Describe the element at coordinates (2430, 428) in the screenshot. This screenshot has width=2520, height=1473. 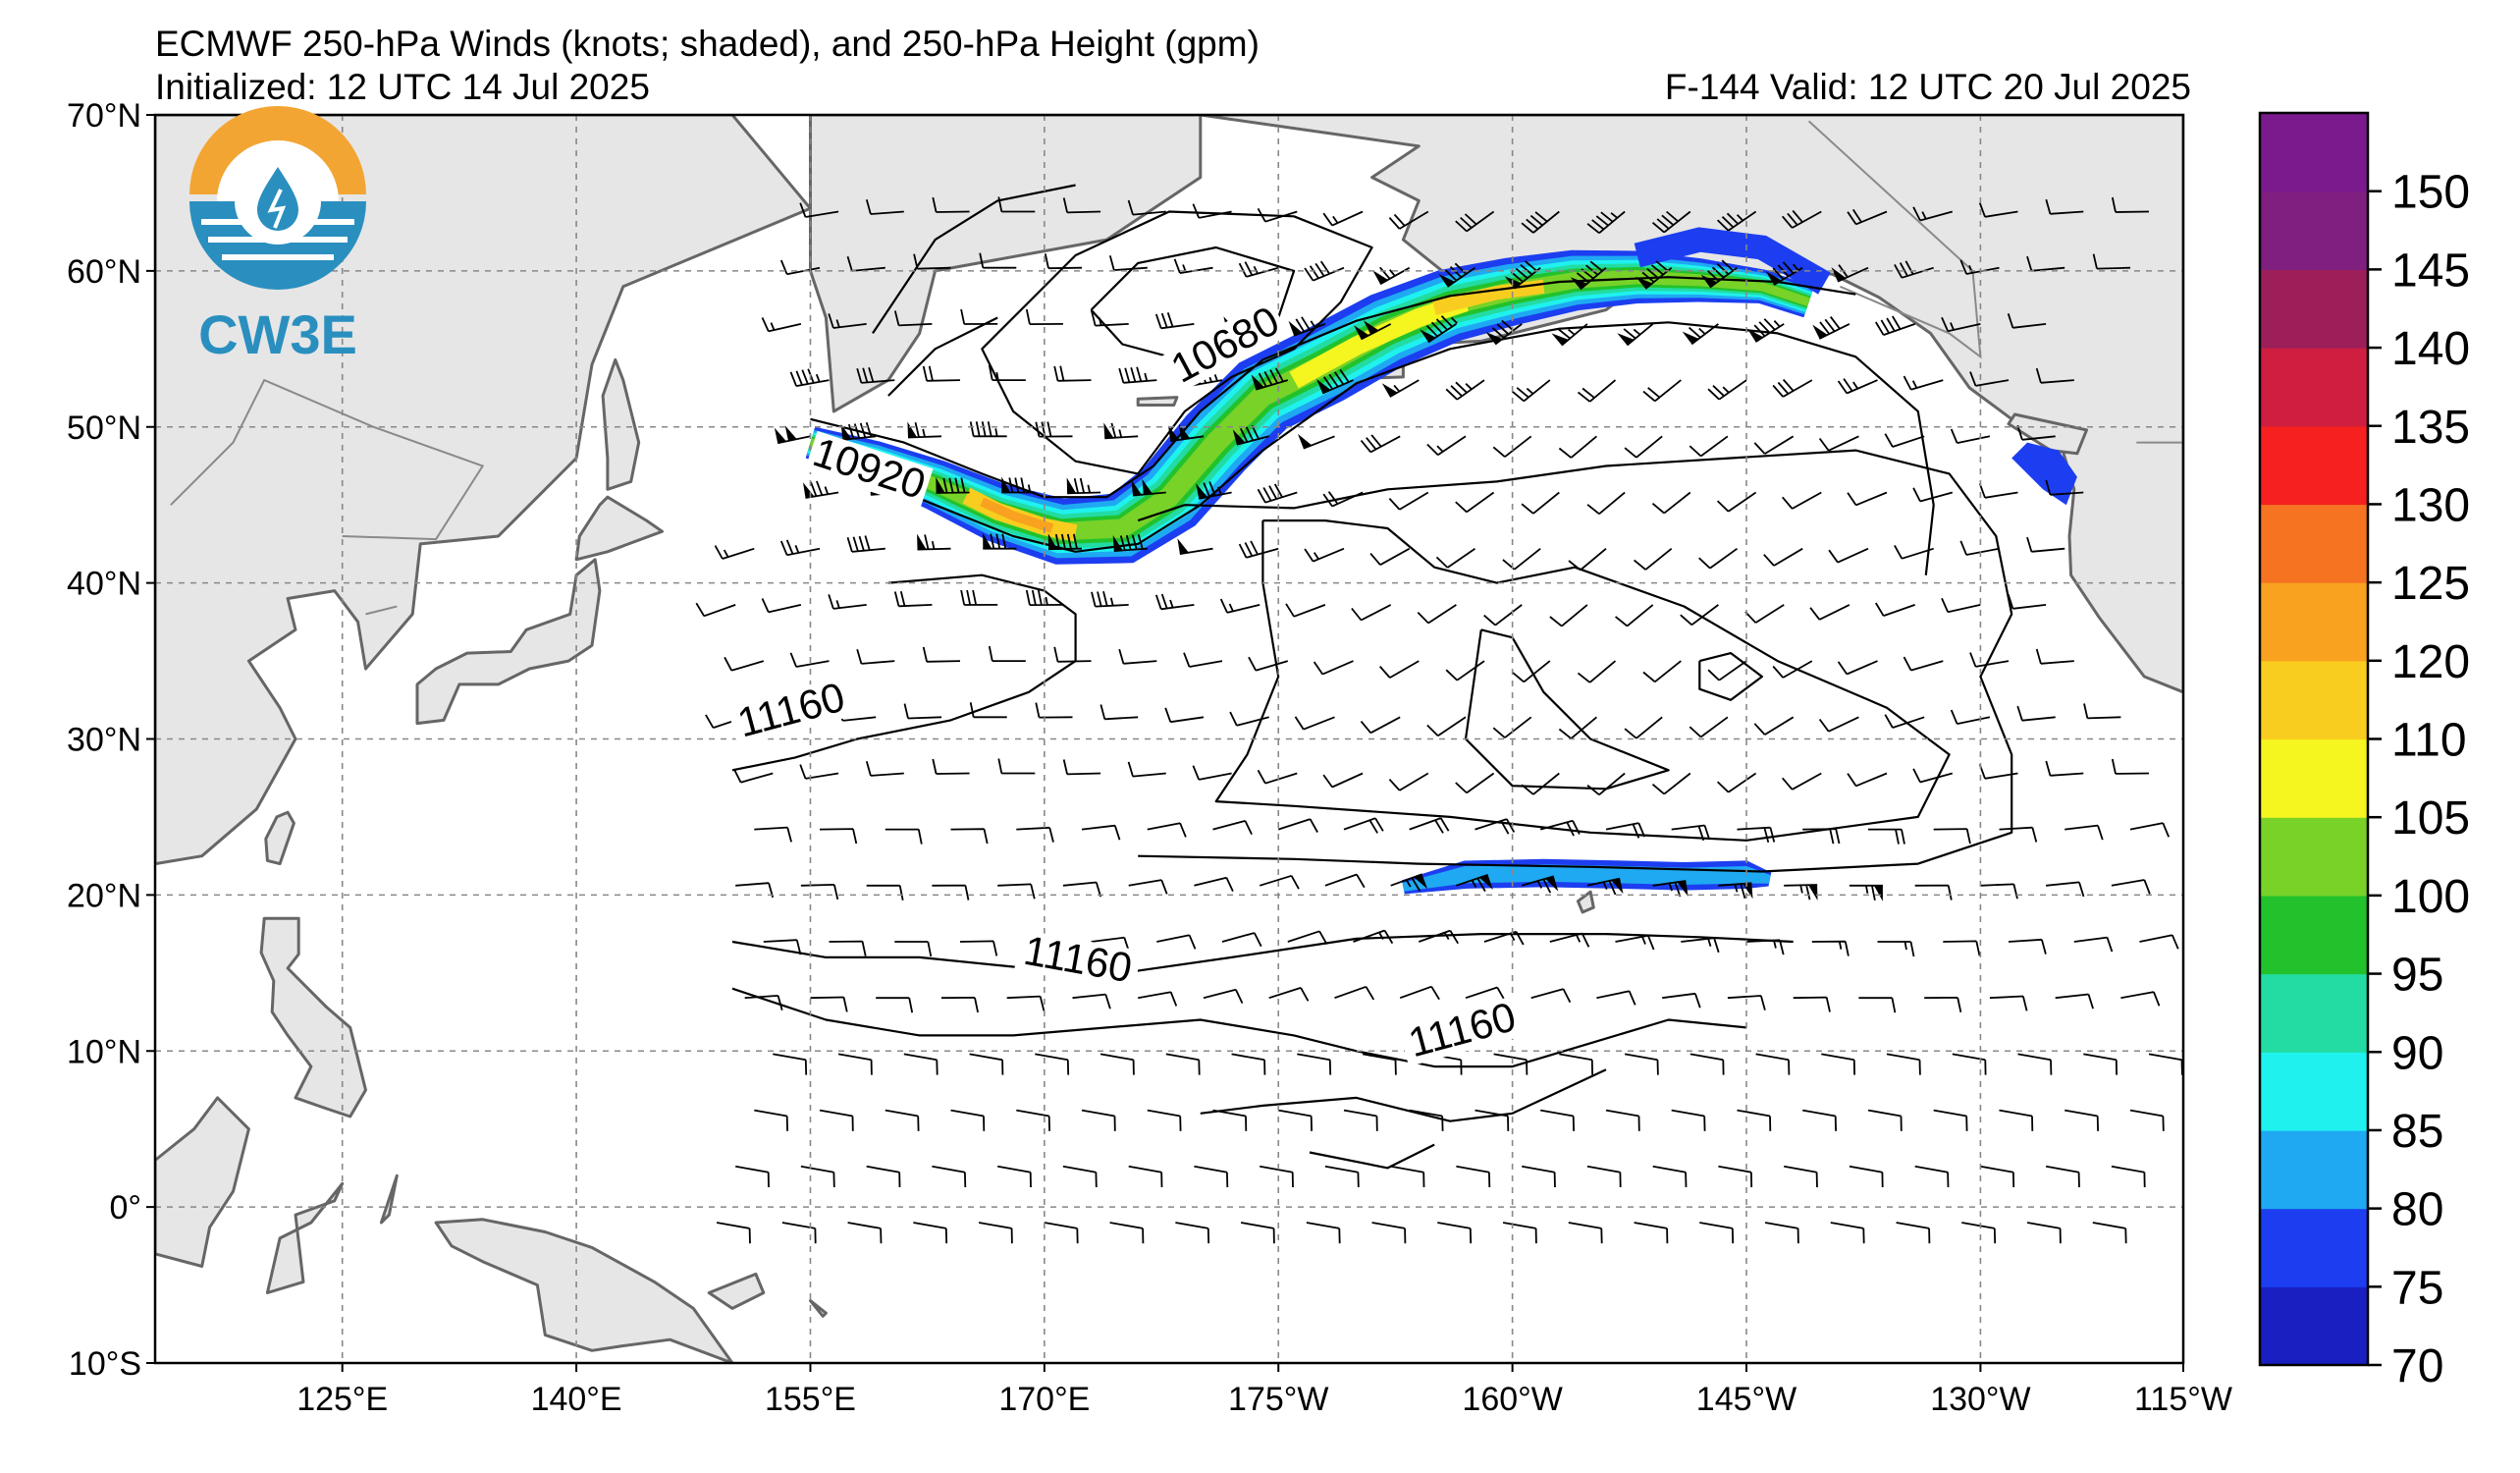
I see `colorbar-tick-label: 135` at that location.